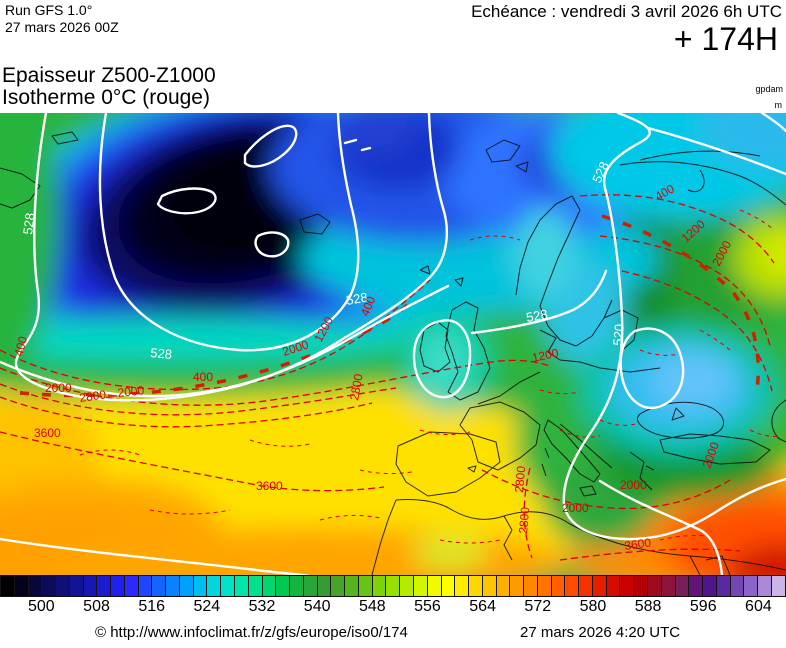 Image resolution: width=786 pixels, height=648 pixels. Describe the element at coordinates (538, 606) in the screenshot. I see `colorbar-tick-label: 572` at that location.